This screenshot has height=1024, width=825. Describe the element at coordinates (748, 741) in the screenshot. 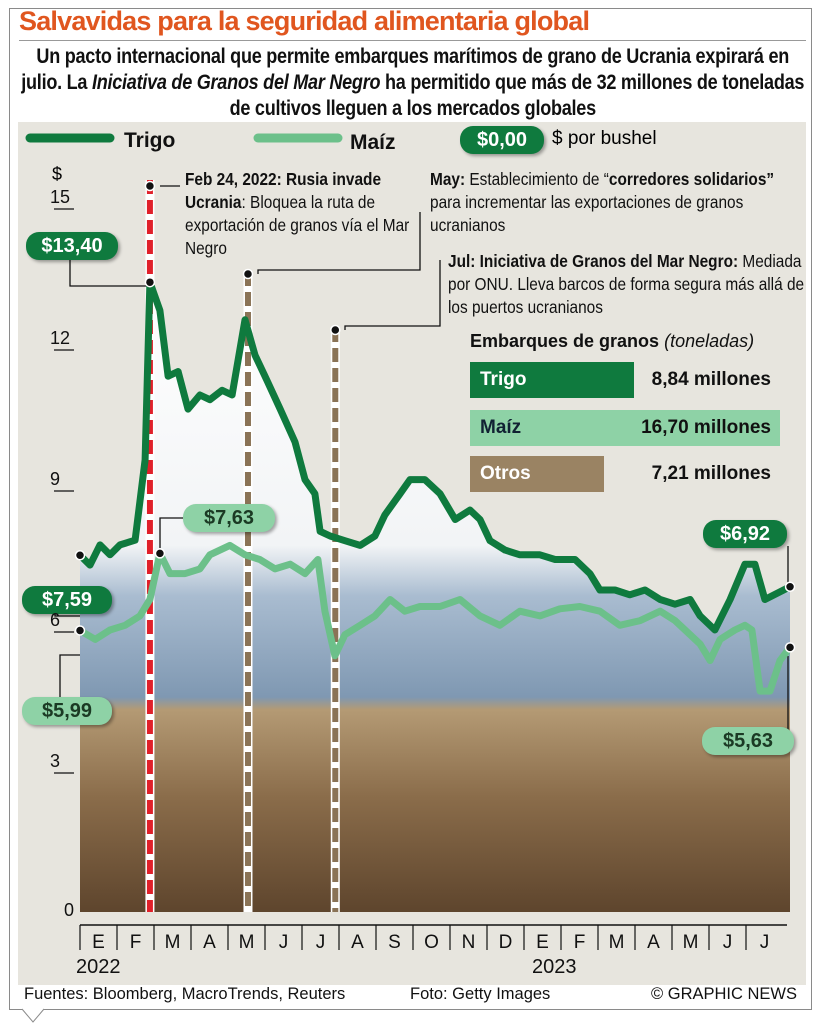

I see `callout-corn-end: $5,63` at that location.